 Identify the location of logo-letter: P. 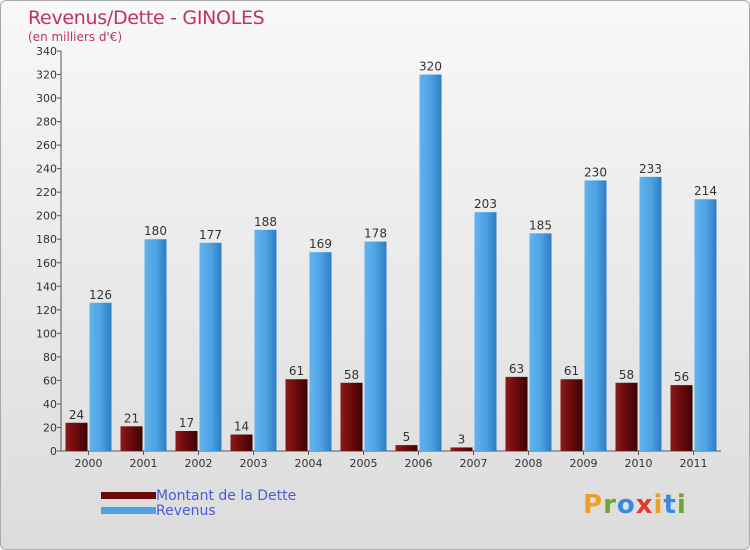
(593, 505).